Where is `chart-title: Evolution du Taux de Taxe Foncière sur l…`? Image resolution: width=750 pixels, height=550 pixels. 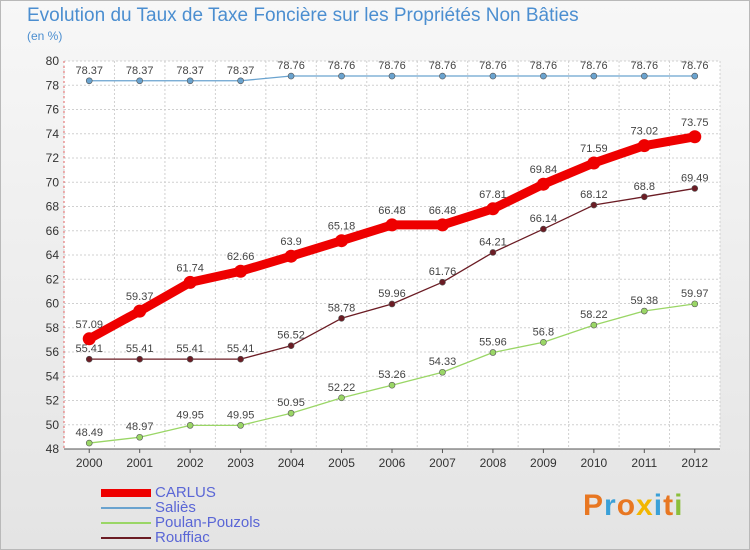 chart-title: Evolution du Taux de Taxe Foncière sur l… is located at coordinates (303, 15).